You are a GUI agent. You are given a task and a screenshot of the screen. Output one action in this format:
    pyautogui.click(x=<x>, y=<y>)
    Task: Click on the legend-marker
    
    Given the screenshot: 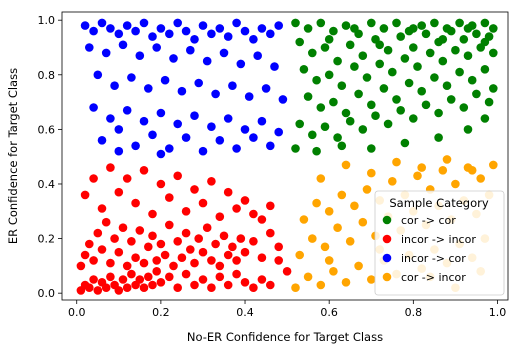 What is the action you would take?
    pyautogui.click(x=387, y=258)
    